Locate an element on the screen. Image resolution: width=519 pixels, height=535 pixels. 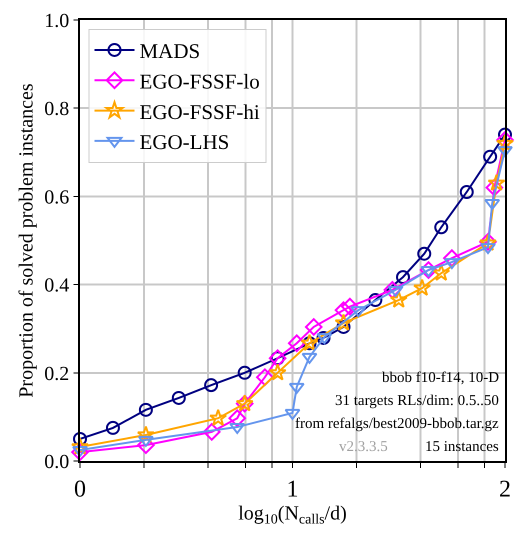
x-tick-label: 2 is located at coordinates (505, 489).